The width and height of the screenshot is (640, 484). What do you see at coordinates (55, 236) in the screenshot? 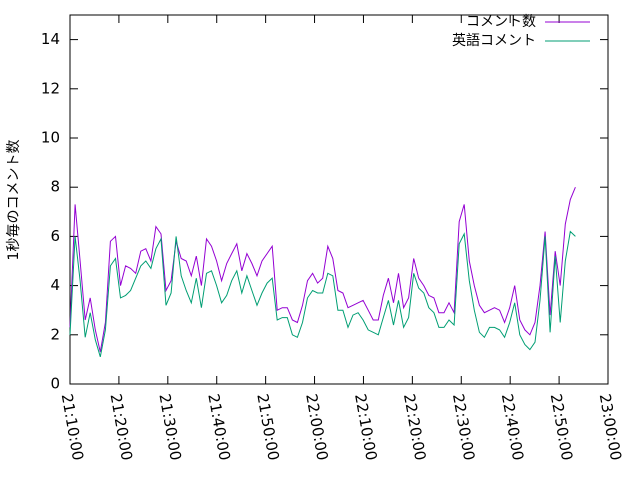
I see `y-tick-label: 6` at bounding box center [55, 236].